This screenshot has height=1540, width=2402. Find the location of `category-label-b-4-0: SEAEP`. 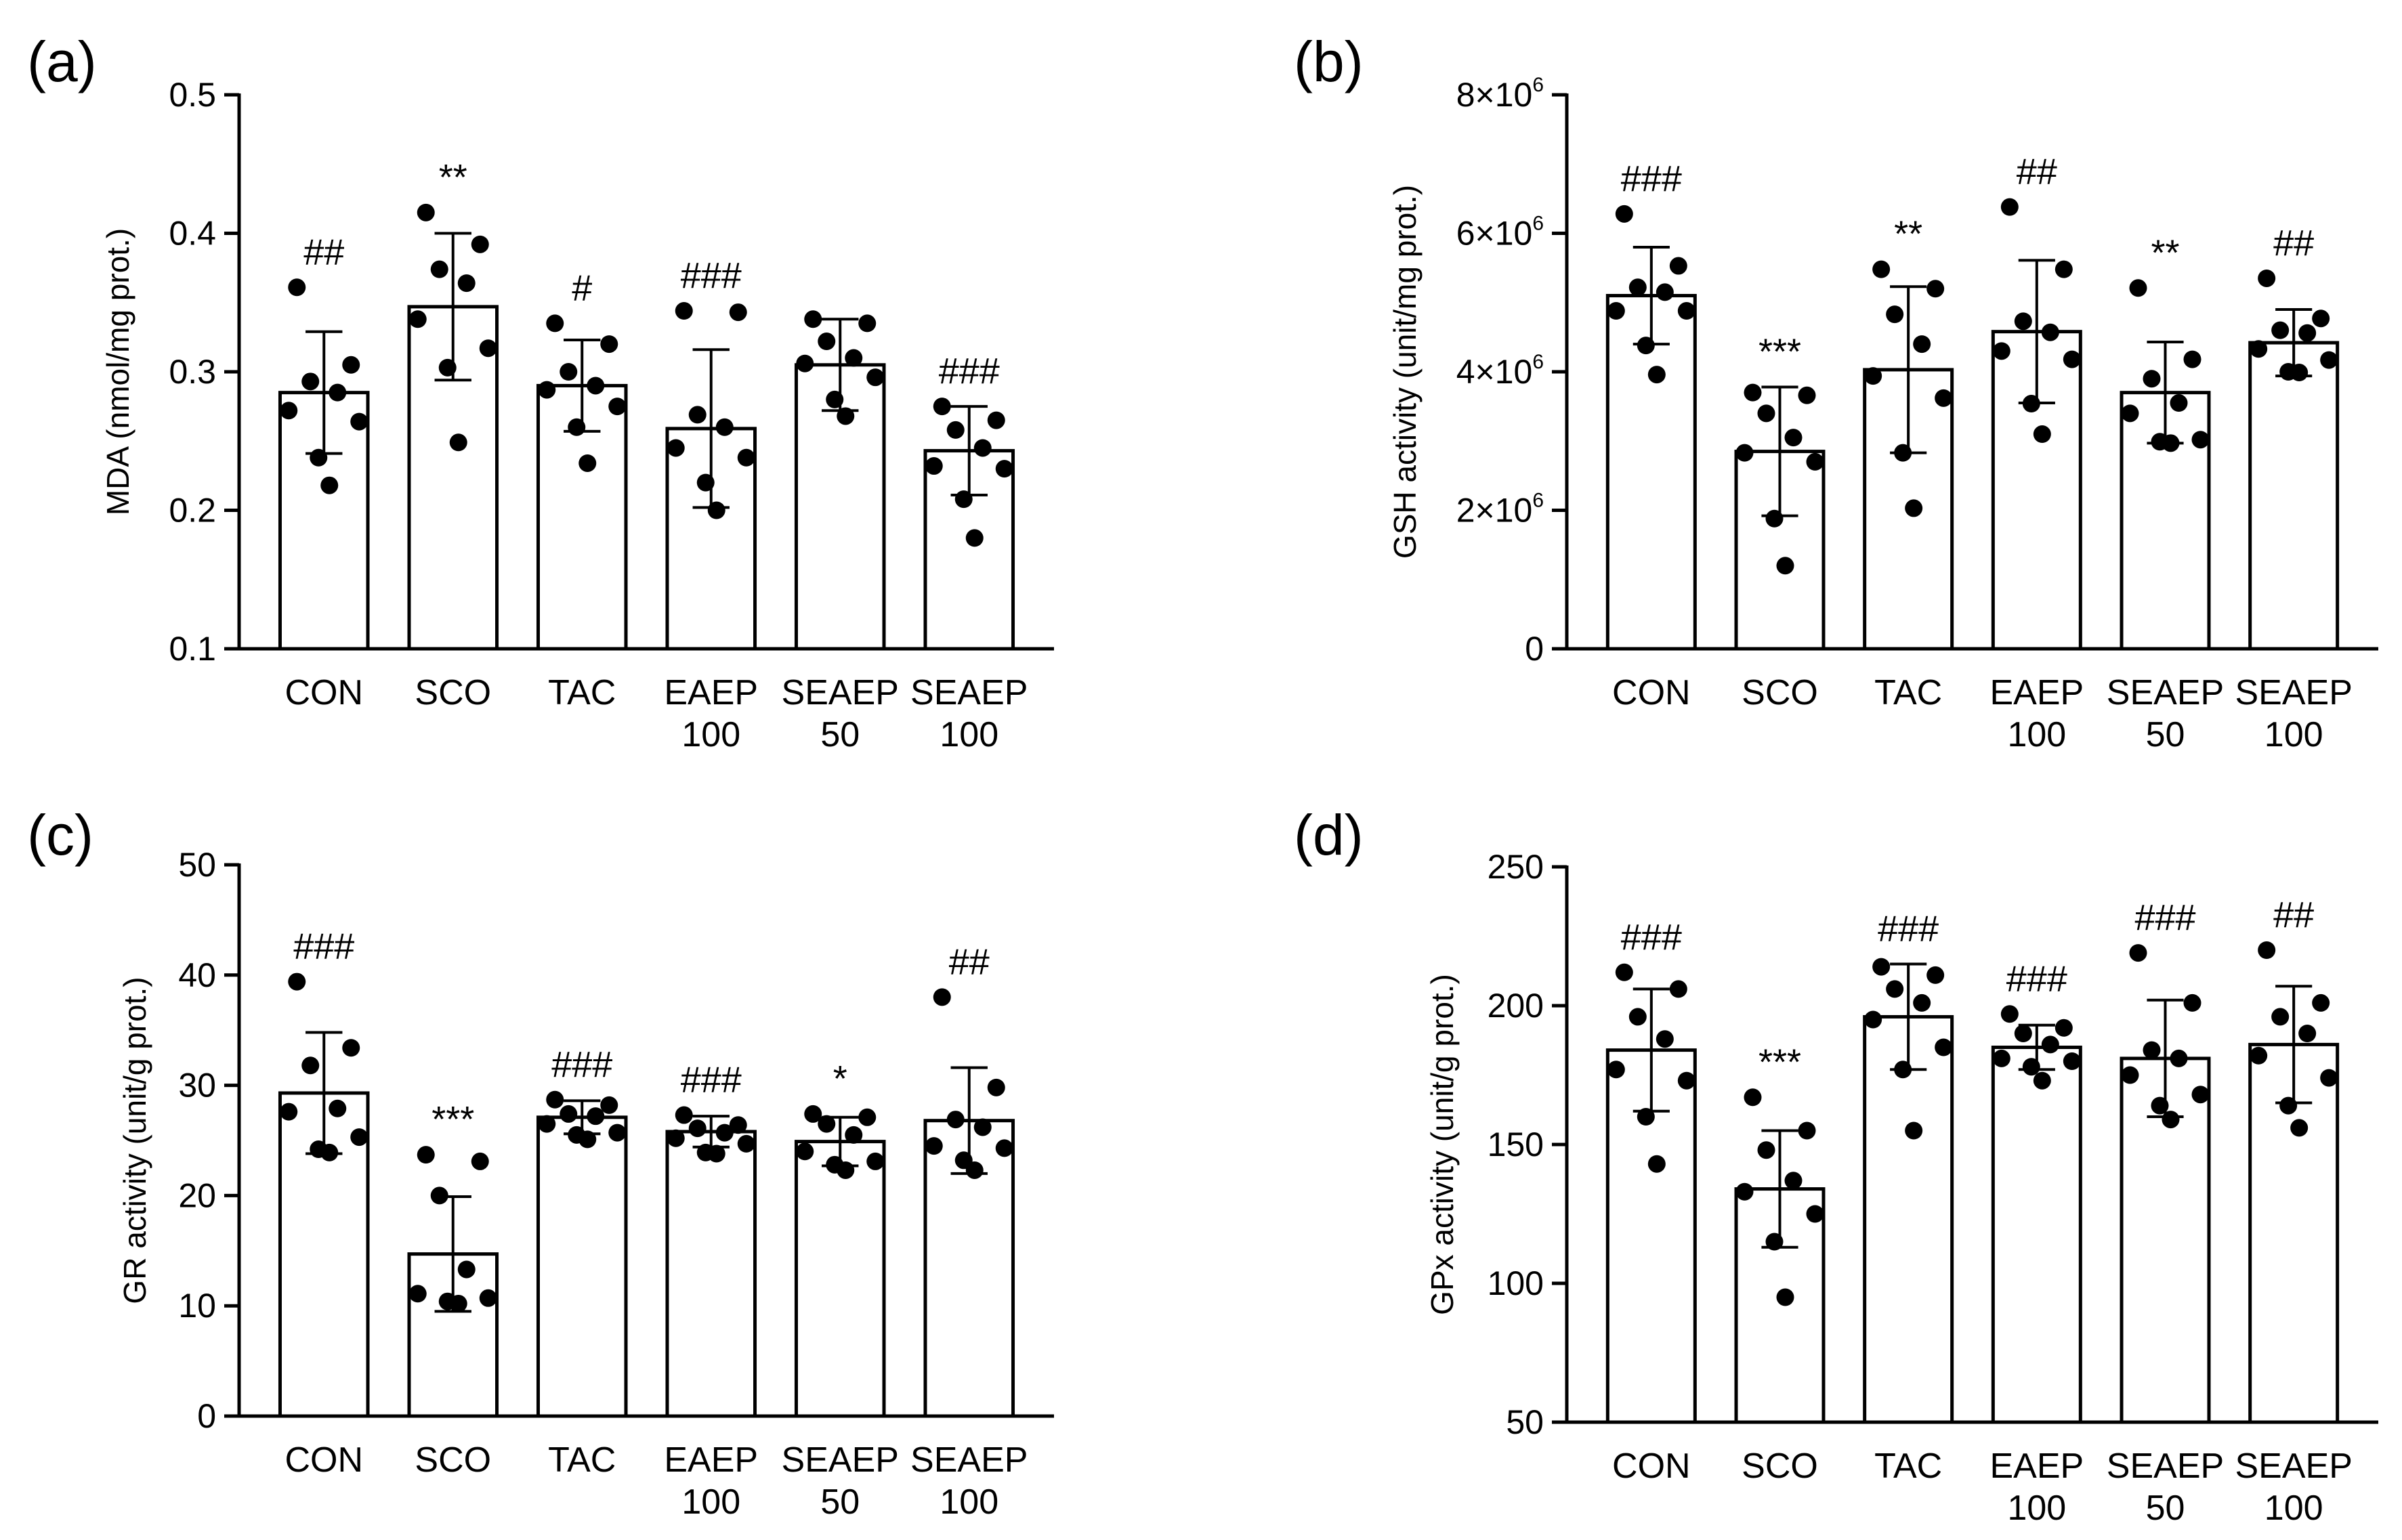

category-label-b-4-0: SEAEP is located at coordinates (2165, 692).